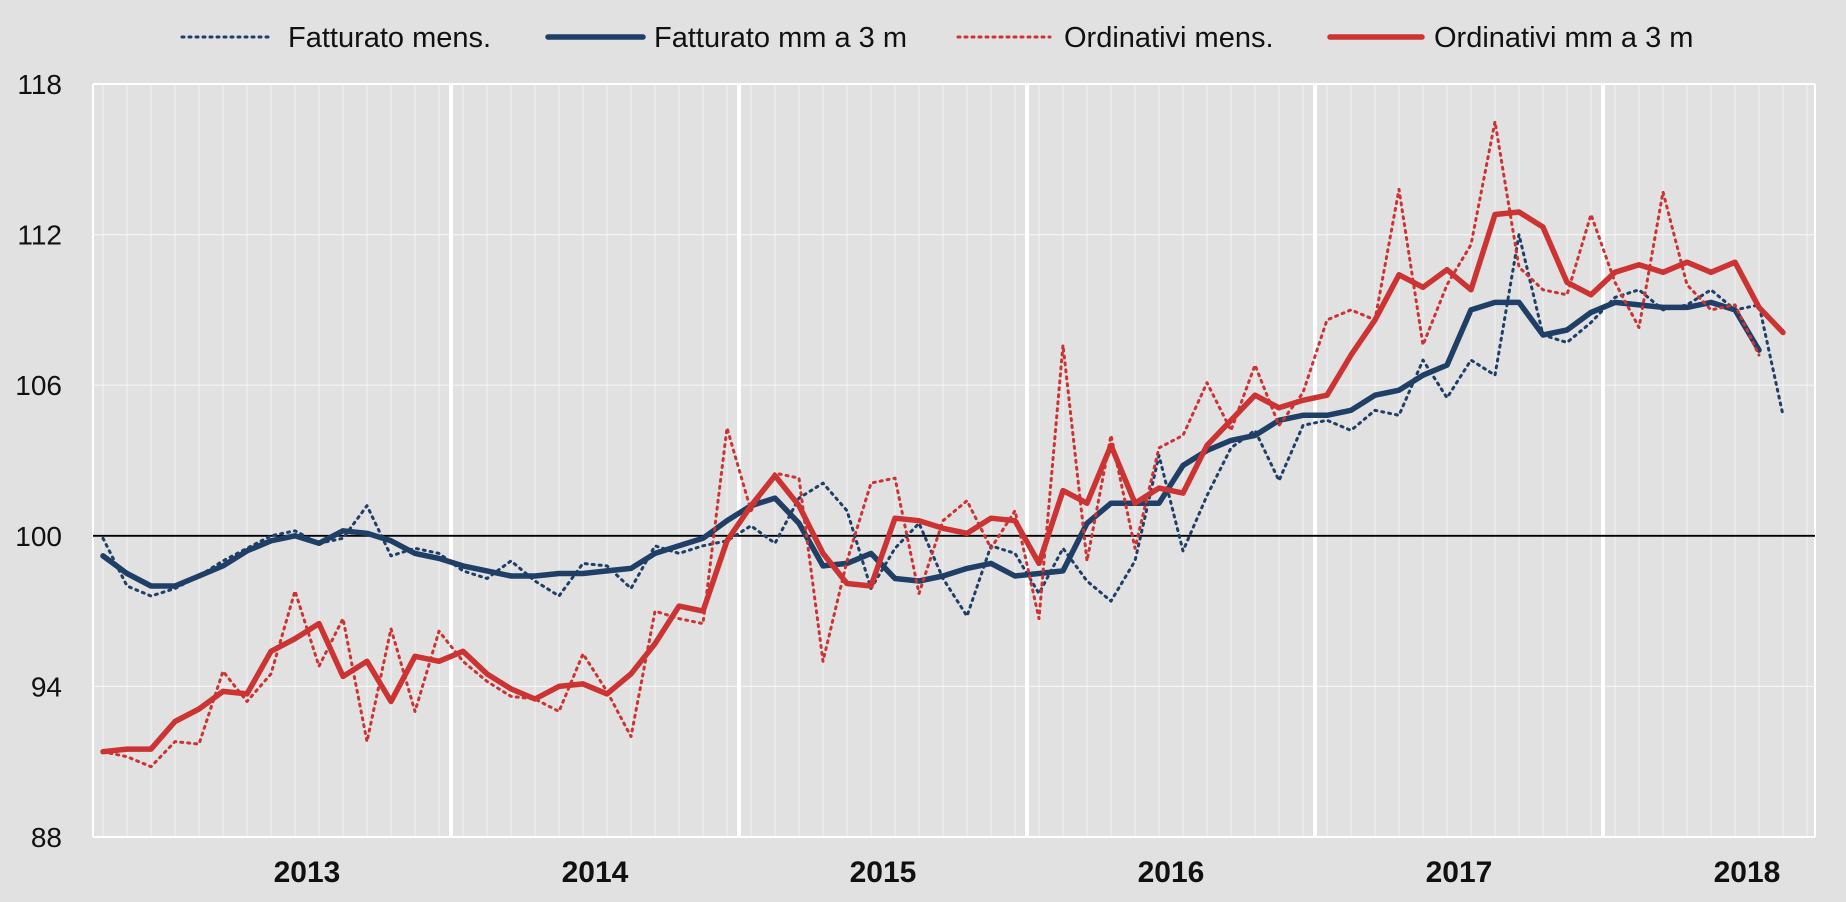 The height and width of the screenshot is (902, 1846). Describe the element at coordinates (1171, 872) in the screenshot. I see `x-year-label: 2016` at that location.